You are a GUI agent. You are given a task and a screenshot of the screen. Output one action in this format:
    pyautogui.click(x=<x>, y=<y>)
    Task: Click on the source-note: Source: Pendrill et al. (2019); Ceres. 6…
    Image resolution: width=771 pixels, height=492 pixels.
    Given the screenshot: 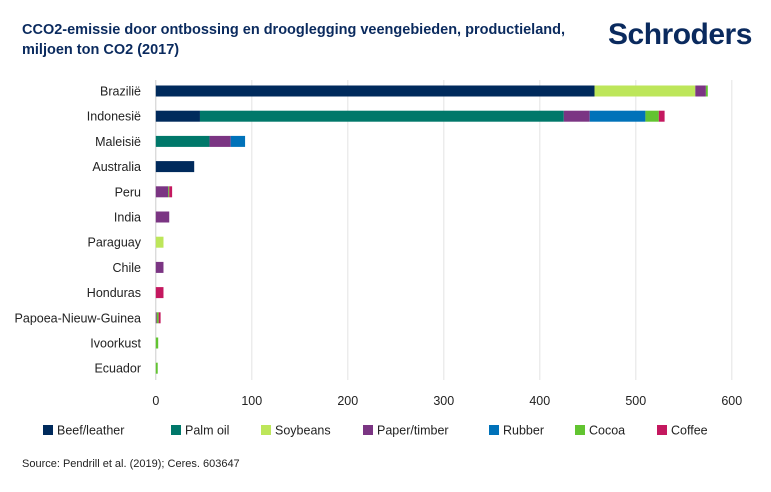 What is the action you would take?
    pyautogui.click(x=131, y=464)
    